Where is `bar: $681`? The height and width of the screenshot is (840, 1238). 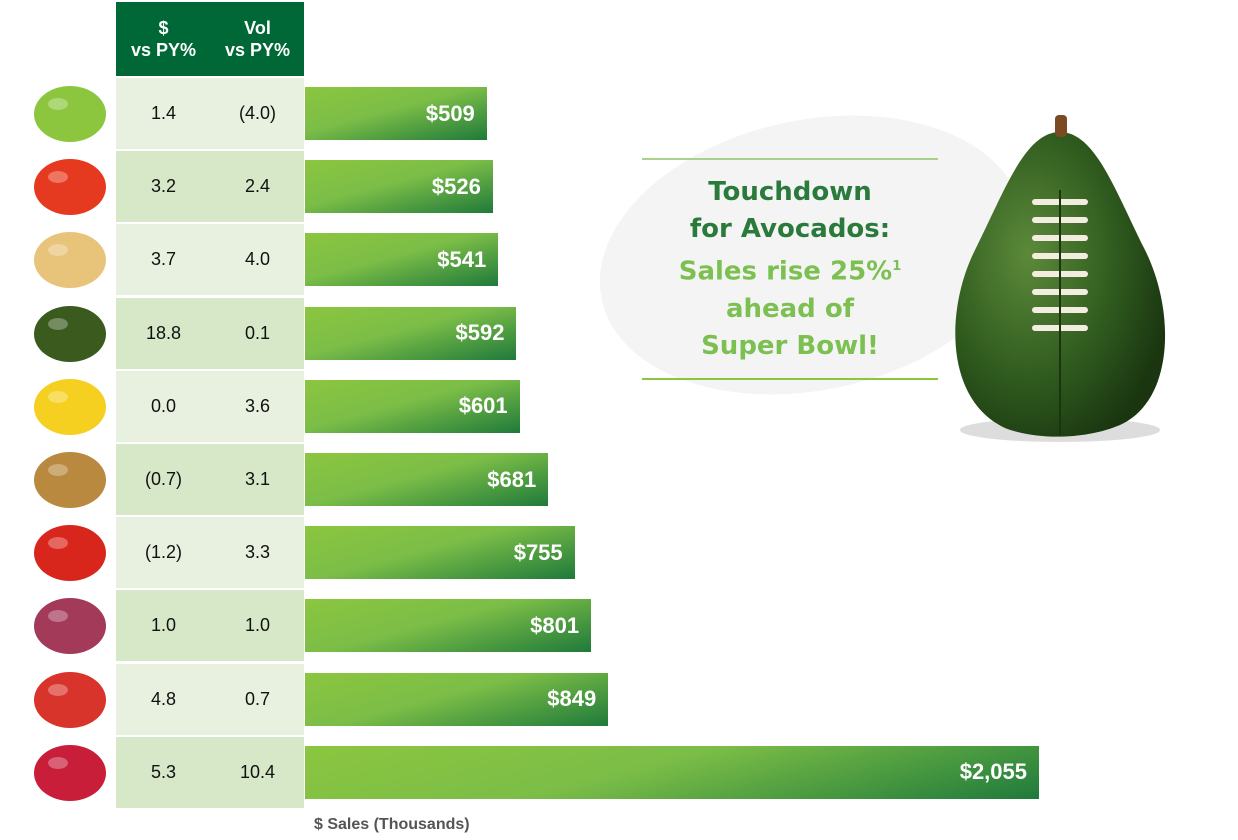
bar: $681 is located at coordinates (427, 479).